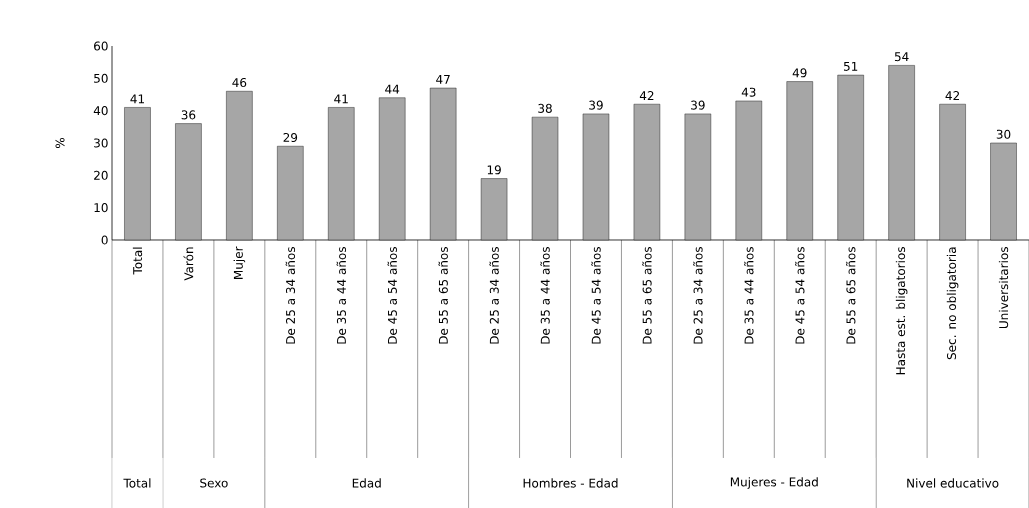  I want to click on x-tick-label: Mujer, so click(239, 262).